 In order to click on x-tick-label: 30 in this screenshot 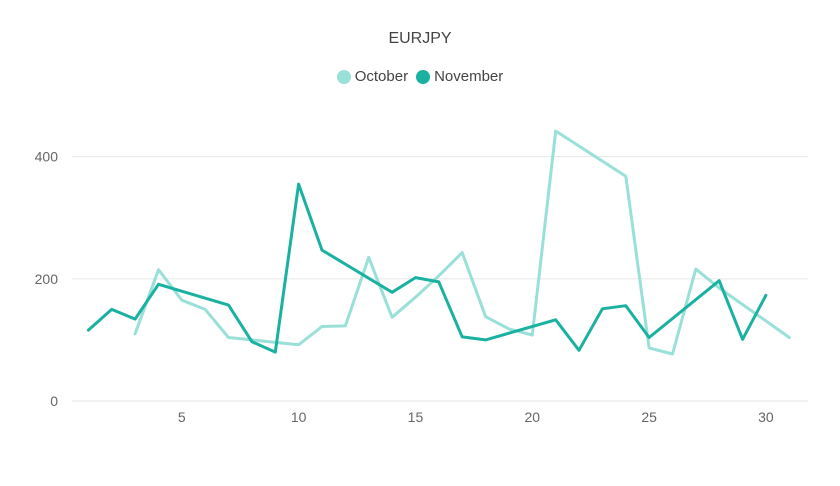, I will do `click(766, 417)`.